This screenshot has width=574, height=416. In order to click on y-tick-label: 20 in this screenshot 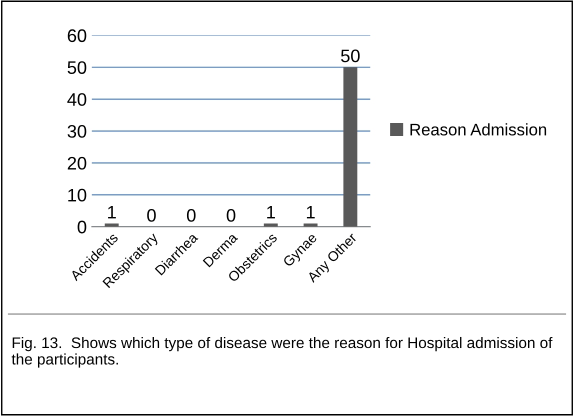, I will do `click(77, 163)`.